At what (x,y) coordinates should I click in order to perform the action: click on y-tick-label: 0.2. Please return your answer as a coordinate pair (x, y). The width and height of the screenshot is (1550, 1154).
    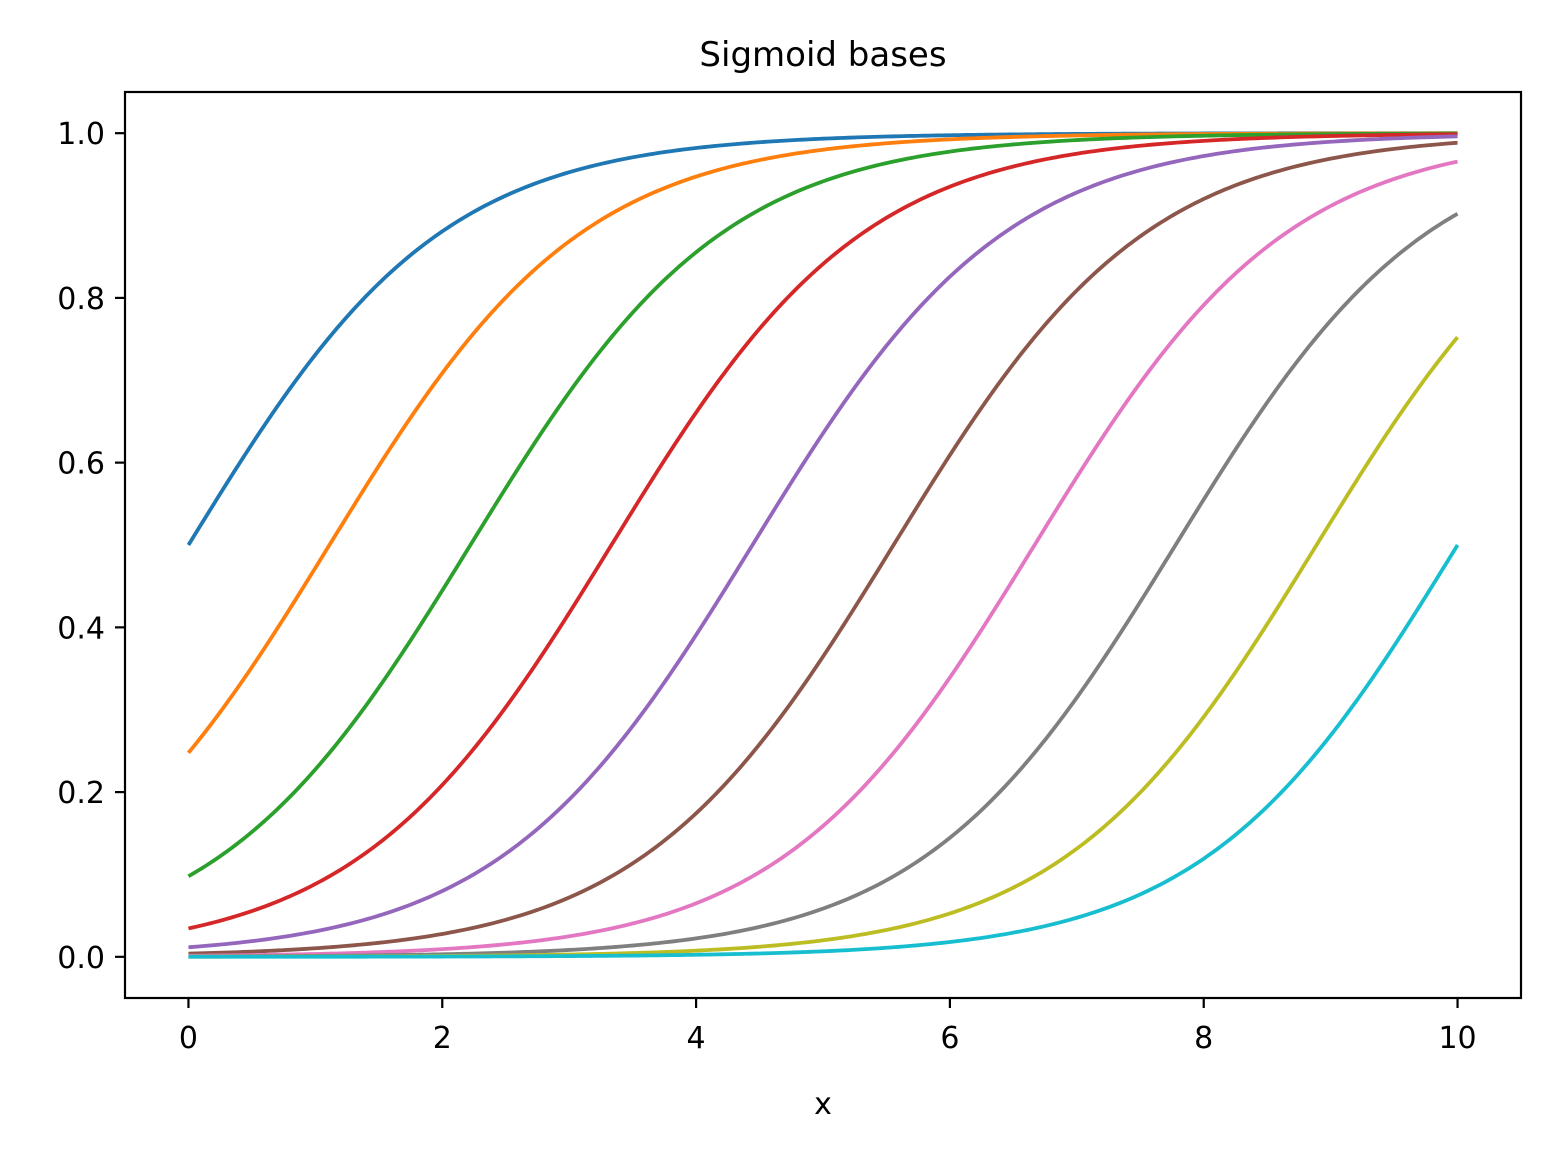
    Looking at the image, I should click on (81, 793).